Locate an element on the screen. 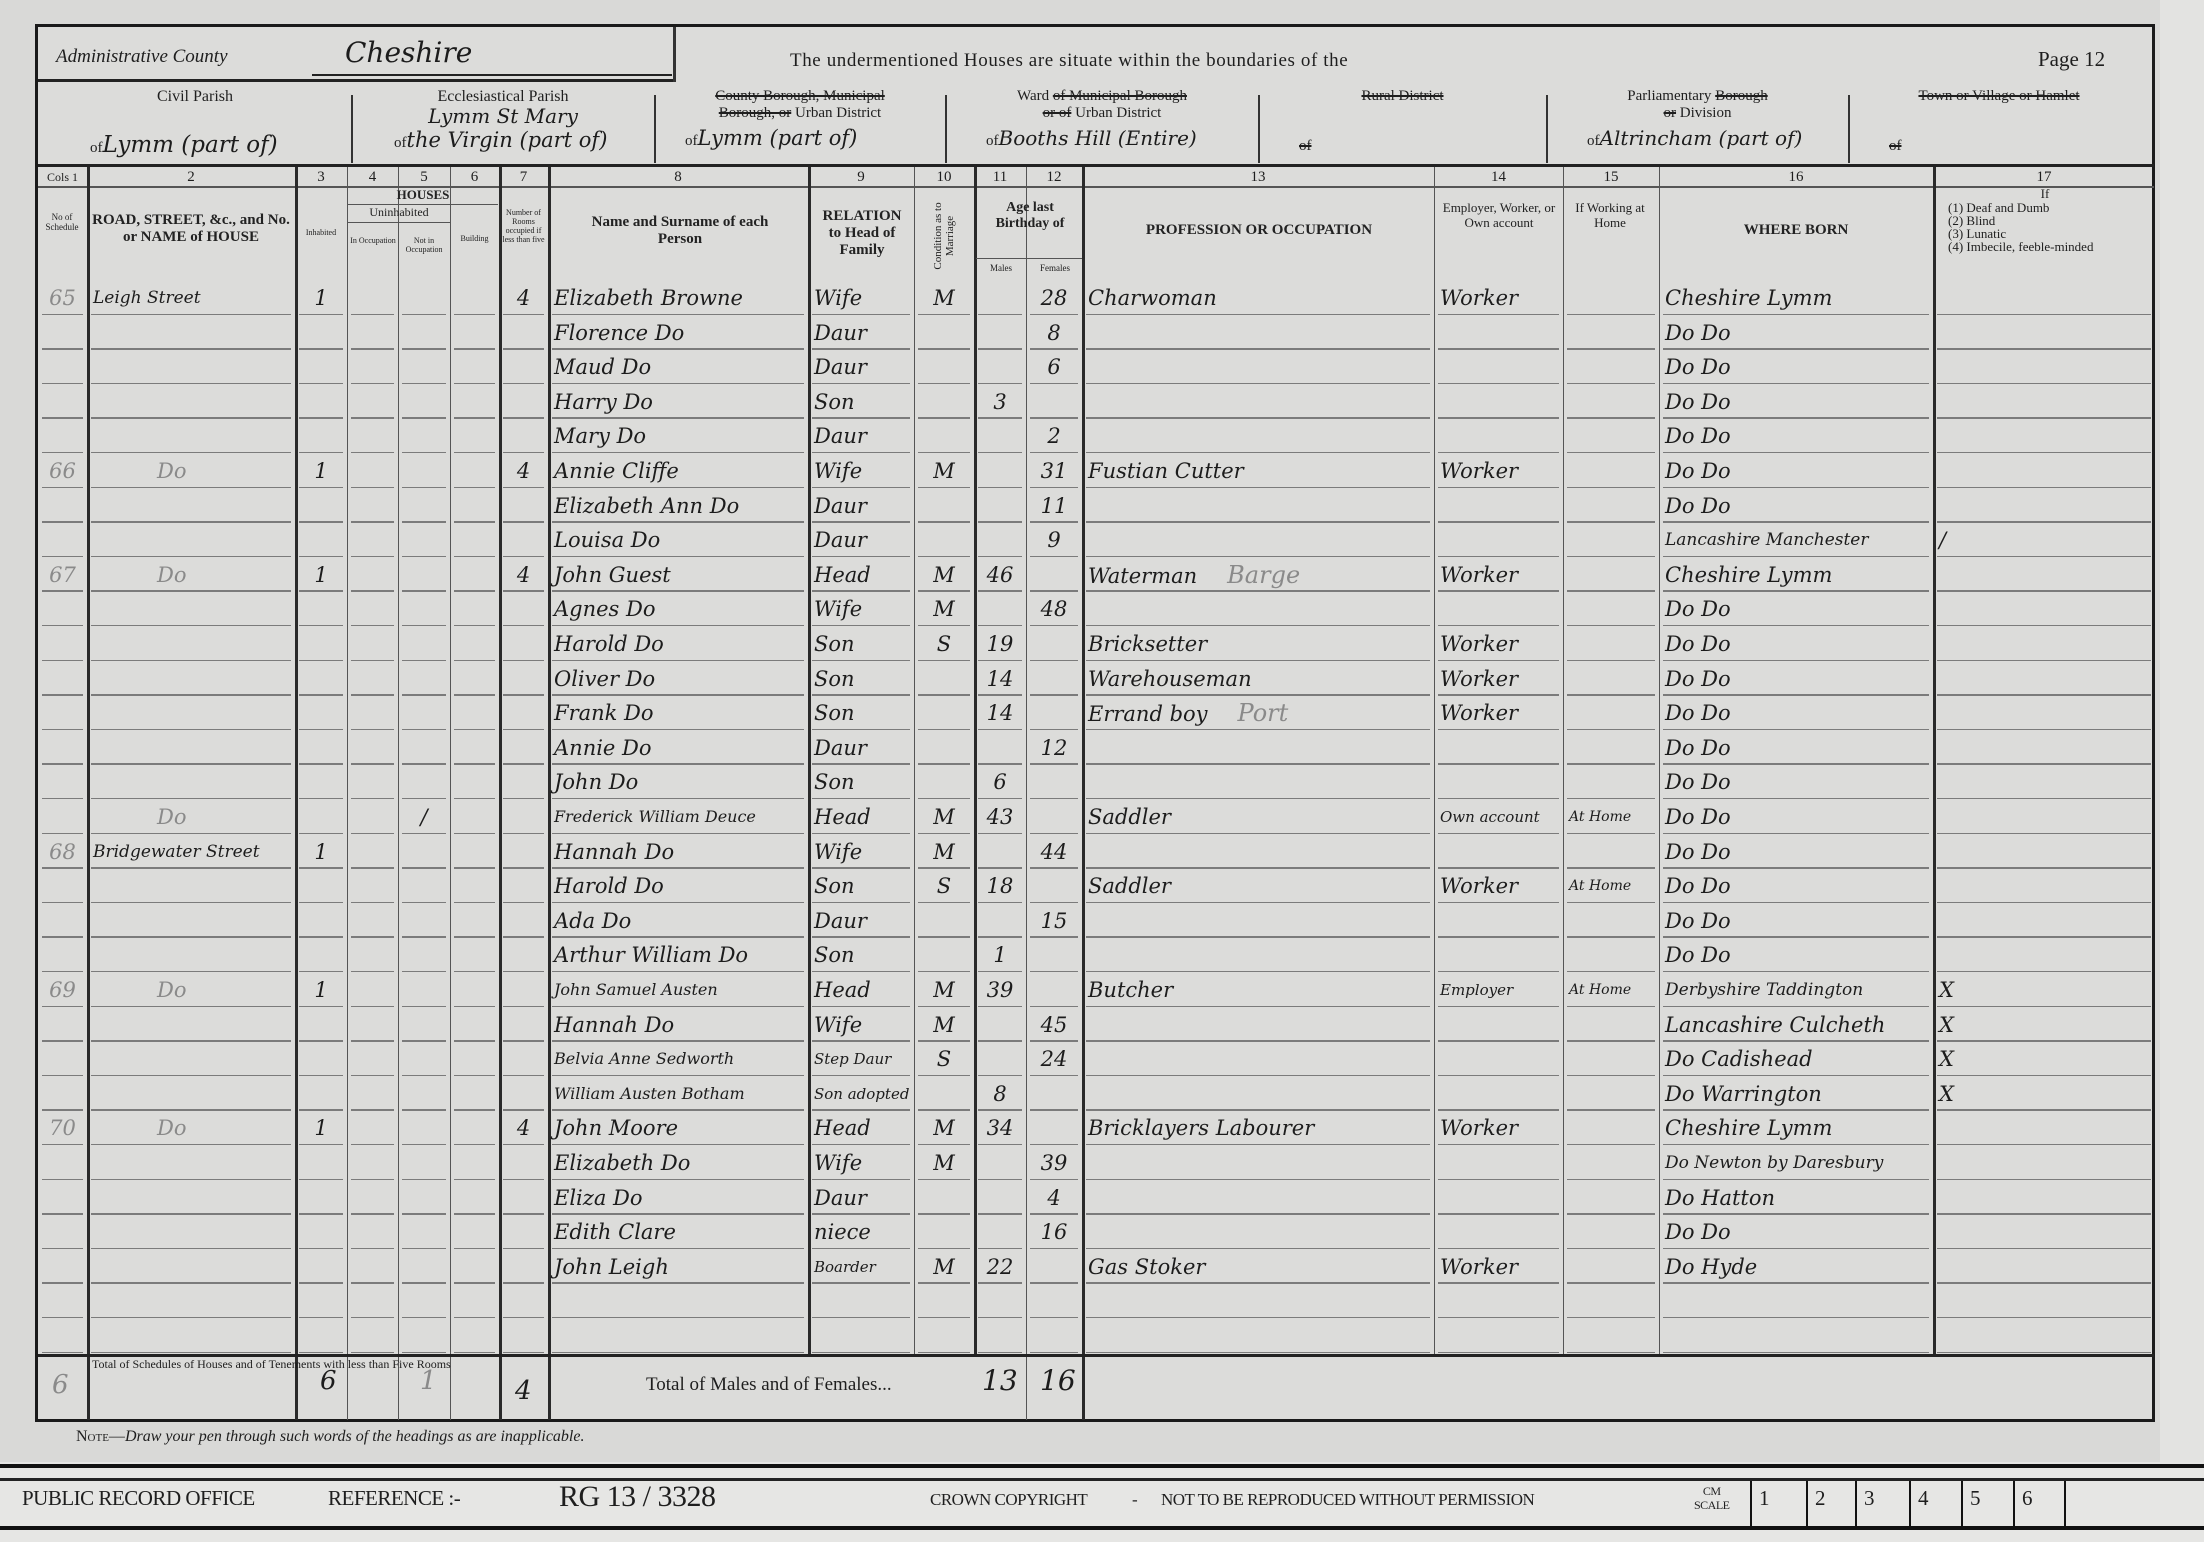 This screenshot has height=1542, width=2204. born-value: Cheshire Lymm is located at coordinates (1749, 574).